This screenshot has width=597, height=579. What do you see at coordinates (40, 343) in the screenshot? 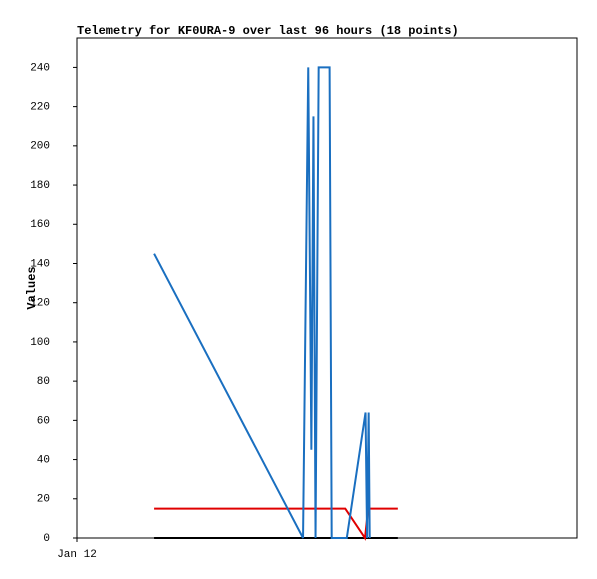
I see `y-tick-label: 100` at bounding box center [40, 343].